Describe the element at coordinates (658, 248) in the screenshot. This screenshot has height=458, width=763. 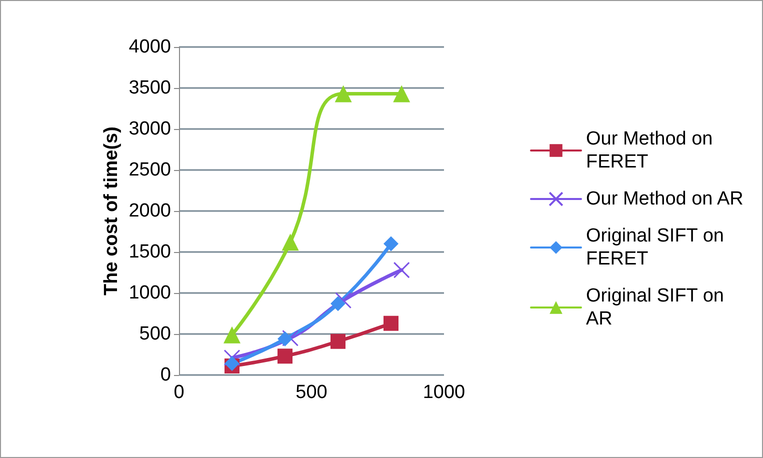
I see `legend-label: Original SIFT on FERET` at that location.